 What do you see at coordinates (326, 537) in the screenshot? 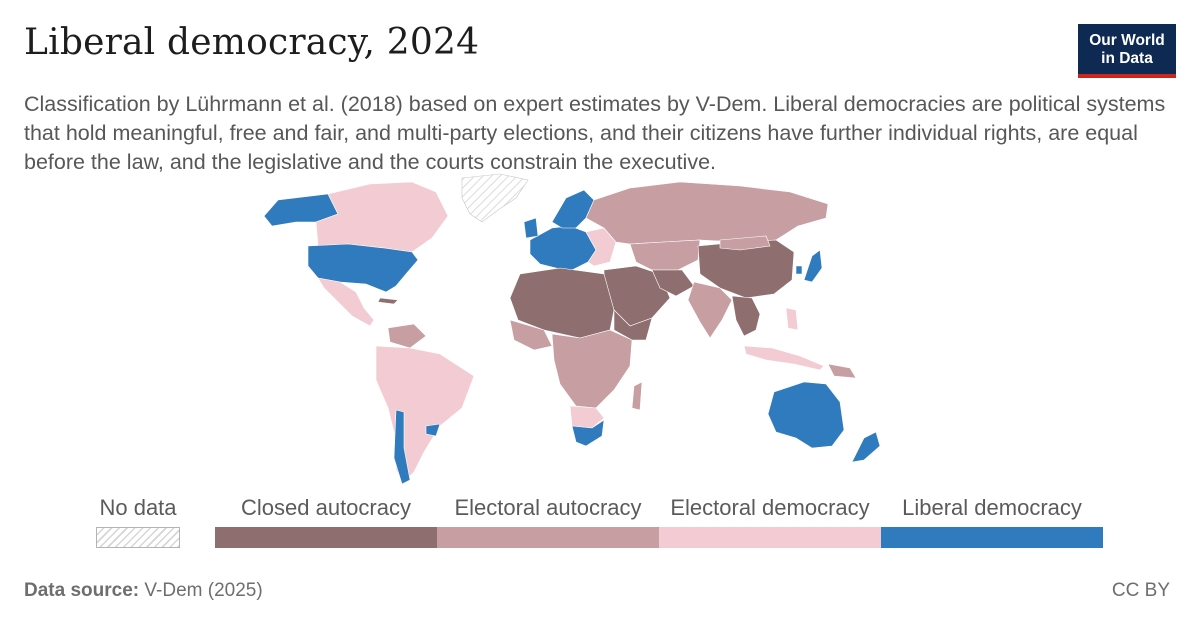
I see `legend-swatch-closed-autocracy` at bounding box center [326, 537].